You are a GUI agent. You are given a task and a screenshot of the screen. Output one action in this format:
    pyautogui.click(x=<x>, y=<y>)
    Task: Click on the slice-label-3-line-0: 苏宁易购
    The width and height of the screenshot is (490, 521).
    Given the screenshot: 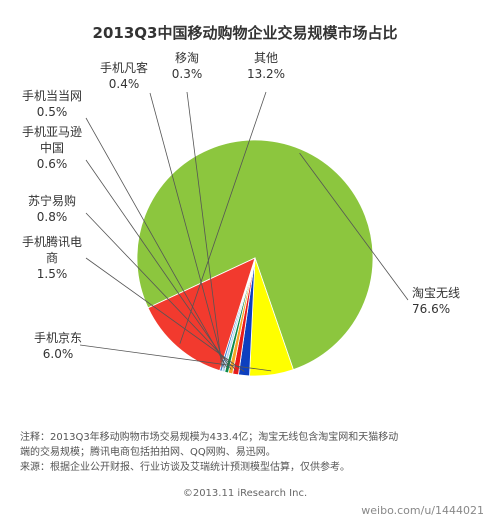 What is the action you would take?
    pyautogui.click(x=52, y=200)
    